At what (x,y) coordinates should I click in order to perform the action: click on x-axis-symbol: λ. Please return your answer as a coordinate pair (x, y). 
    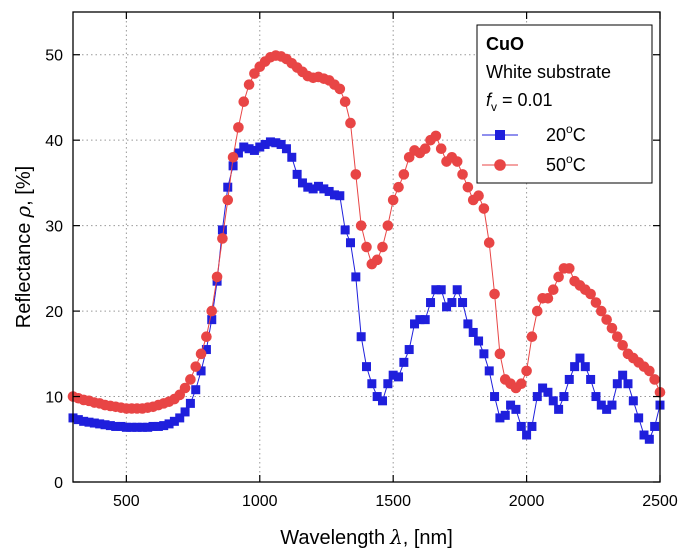
    Looking at the image, I should click on (396, 537).